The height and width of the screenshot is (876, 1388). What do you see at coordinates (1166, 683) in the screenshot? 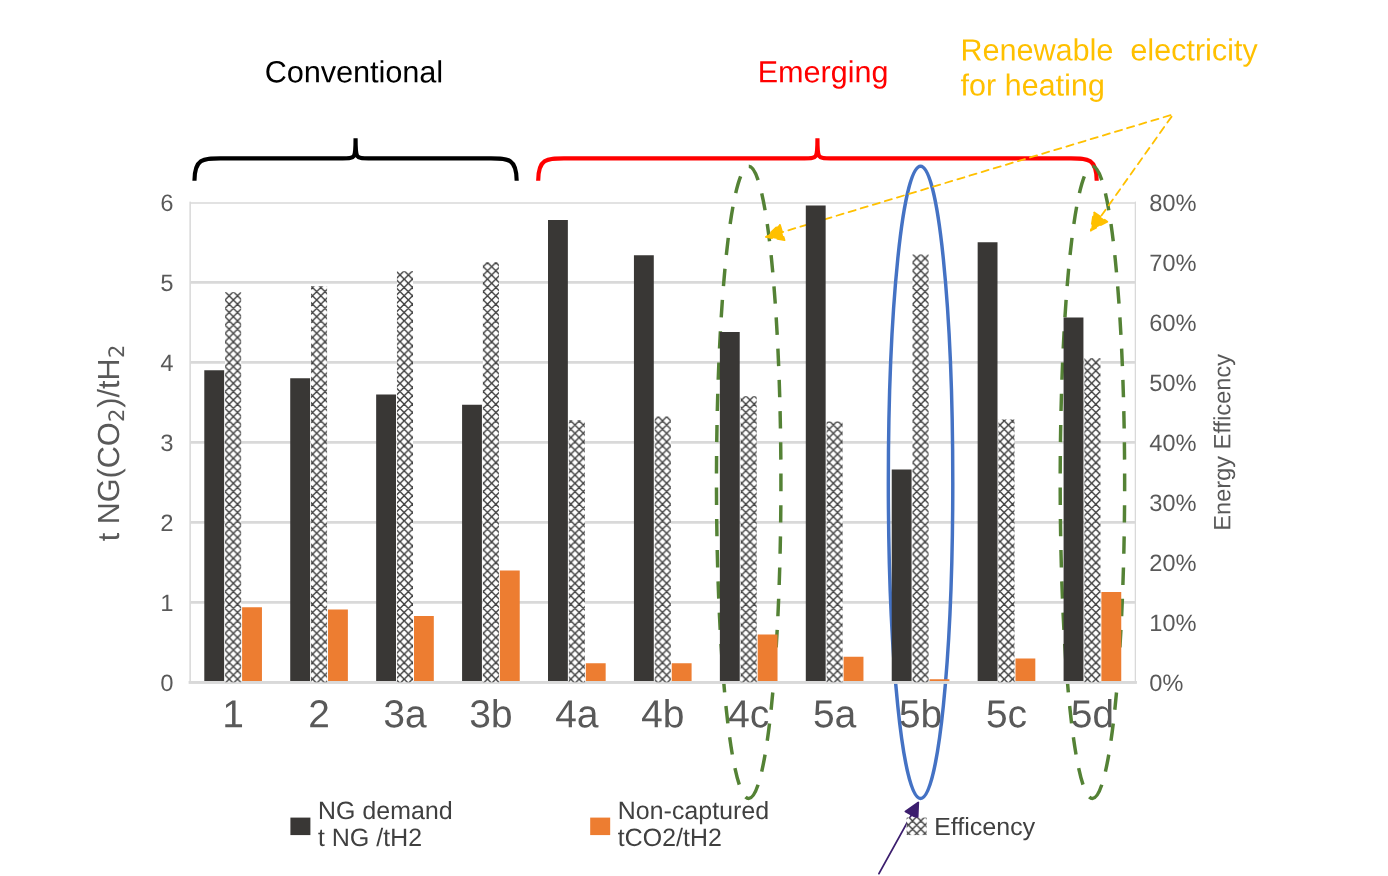
I see `y2-tick-label: 0%` at bounding box center [1166, 683].